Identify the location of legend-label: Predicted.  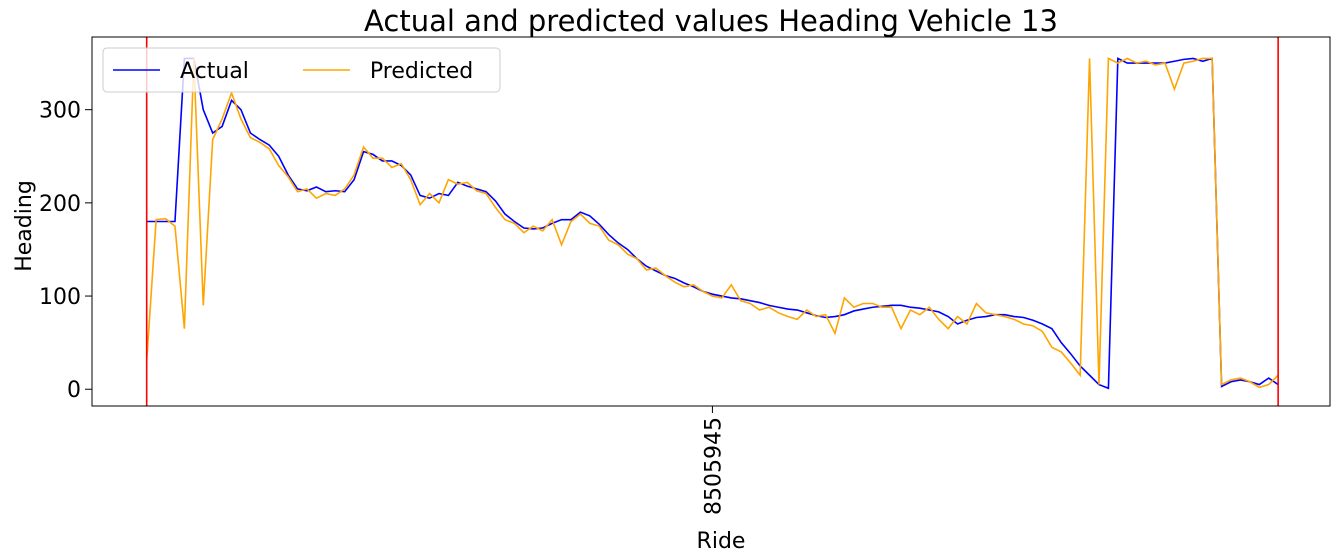
(421, 71).